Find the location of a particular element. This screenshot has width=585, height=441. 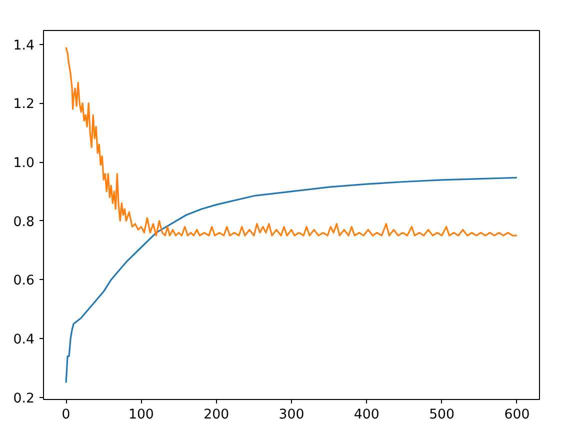

x-tick-label: 0 is located at coordinates (66, 415).